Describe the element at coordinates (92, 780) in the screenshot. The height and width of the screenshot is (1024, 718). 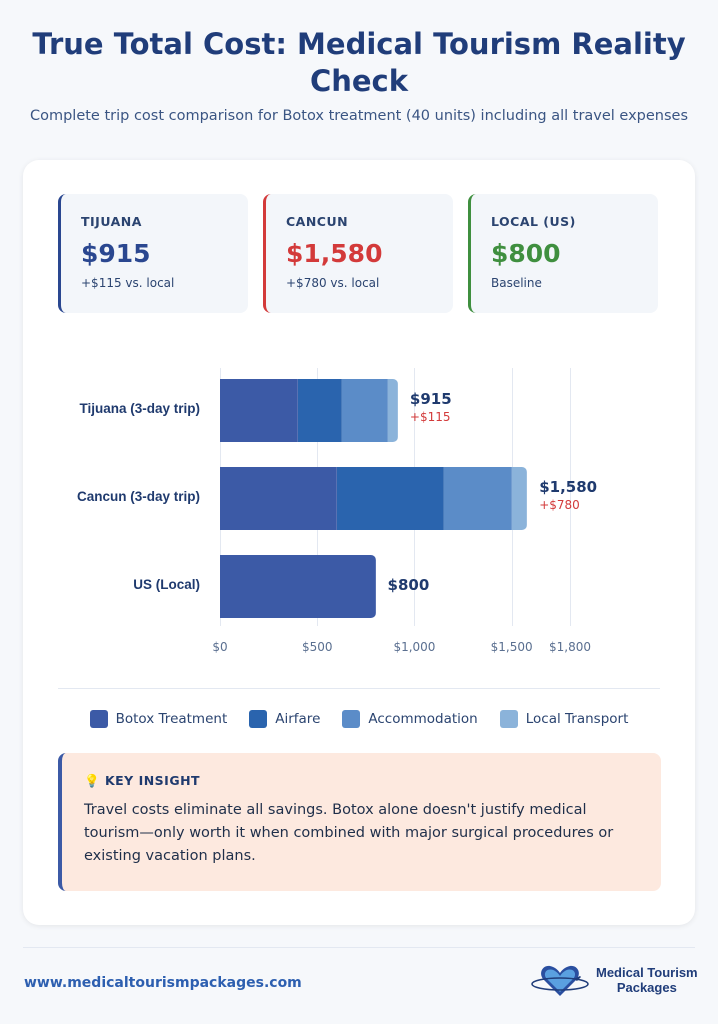
I see `lightbulb-icon: 💡` at that location.